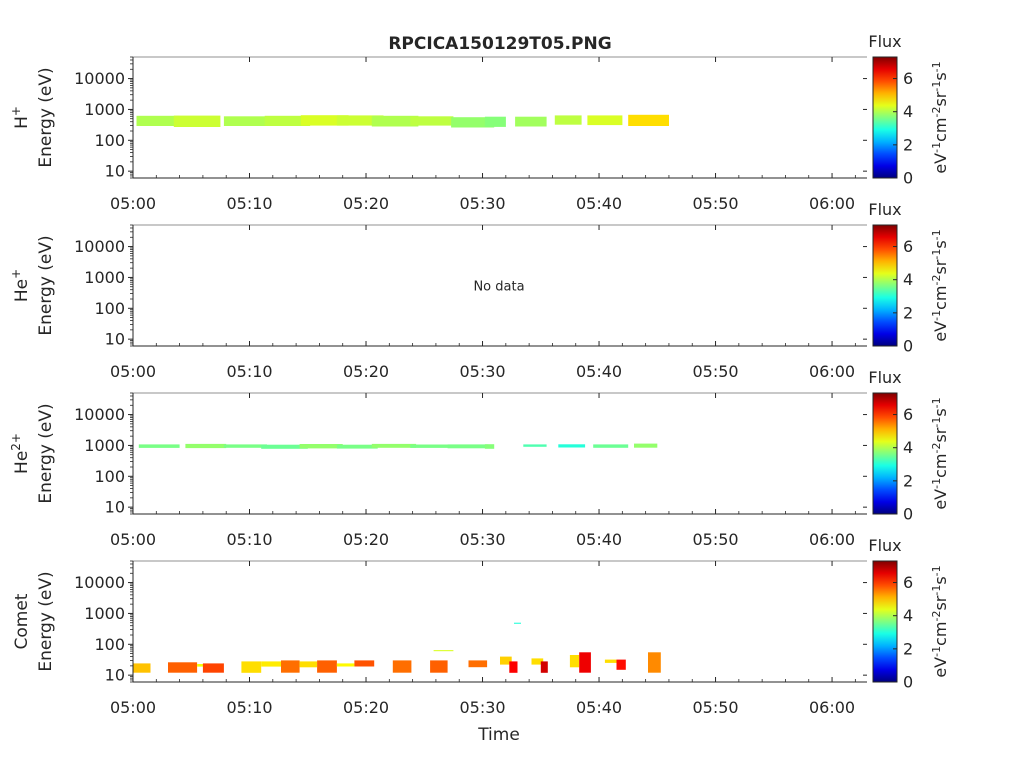 The height and width of the screenshot is (768, 1024). What do you see at coordinates (499, 44) in the screenshot?
I see `figure-title: RPCICA150129T05.PNG` at bounding box center [499, 44].